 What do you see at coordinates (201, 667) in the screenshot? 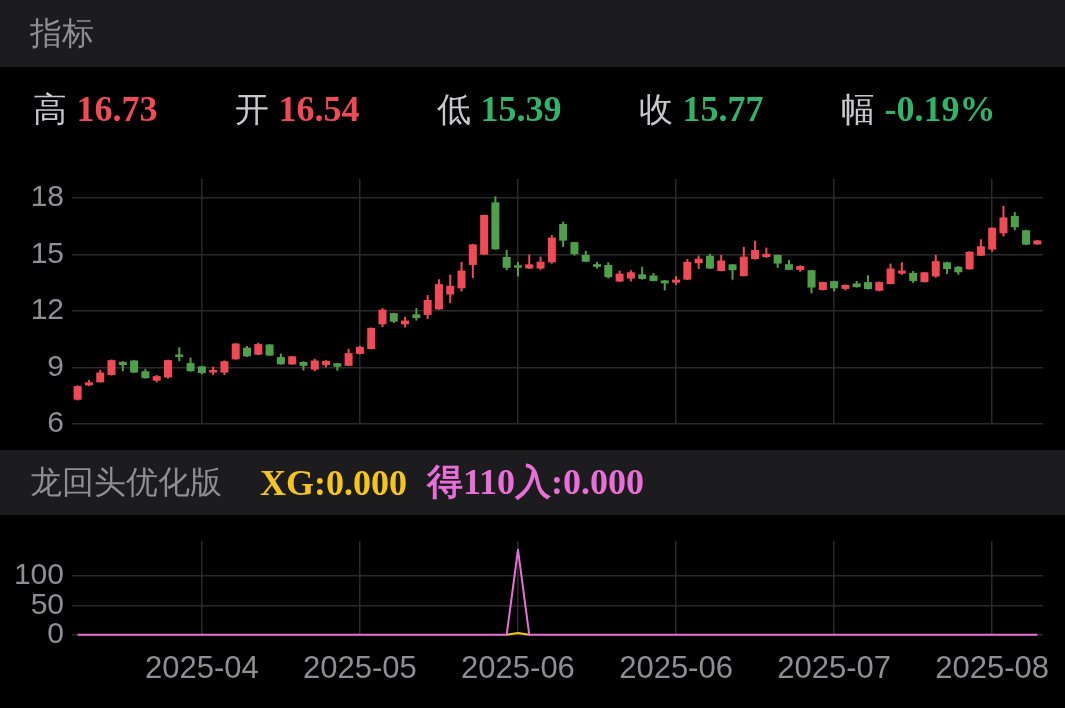
I see `x-tick-label: 2025-04` at bounding box center [201, 667].